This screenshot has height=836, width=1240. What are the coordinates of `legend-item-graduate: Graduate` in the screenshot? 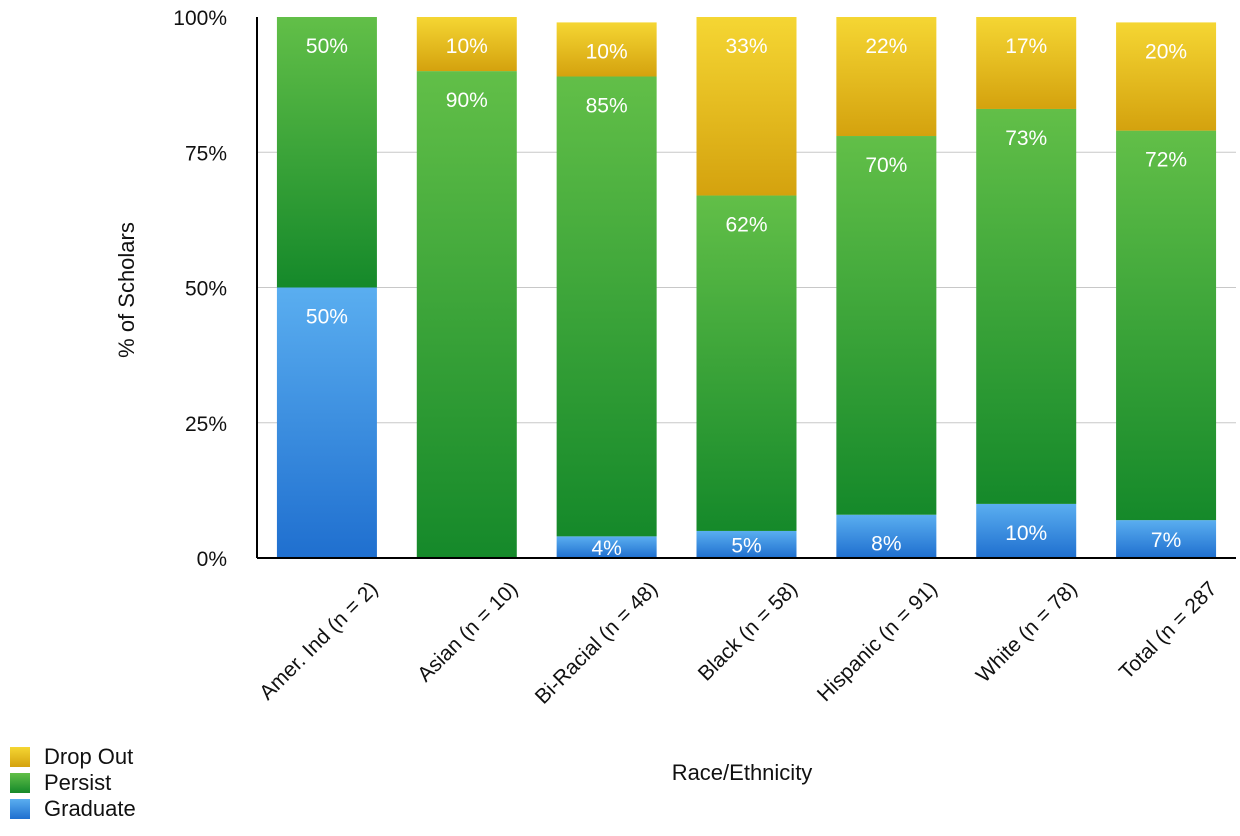 It's located at (73, 809).